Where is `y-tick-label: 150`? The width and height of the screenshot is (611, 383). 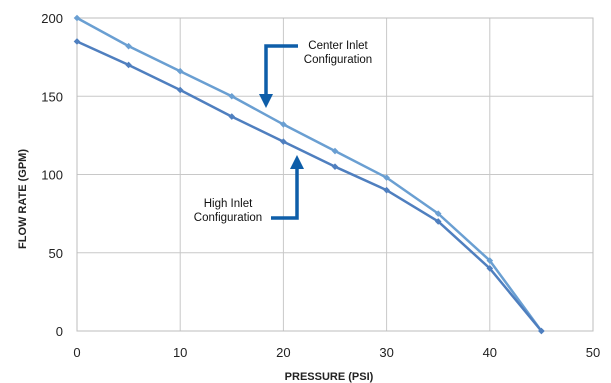 y-tick-label: 150 is located at coordinates (52, 96).